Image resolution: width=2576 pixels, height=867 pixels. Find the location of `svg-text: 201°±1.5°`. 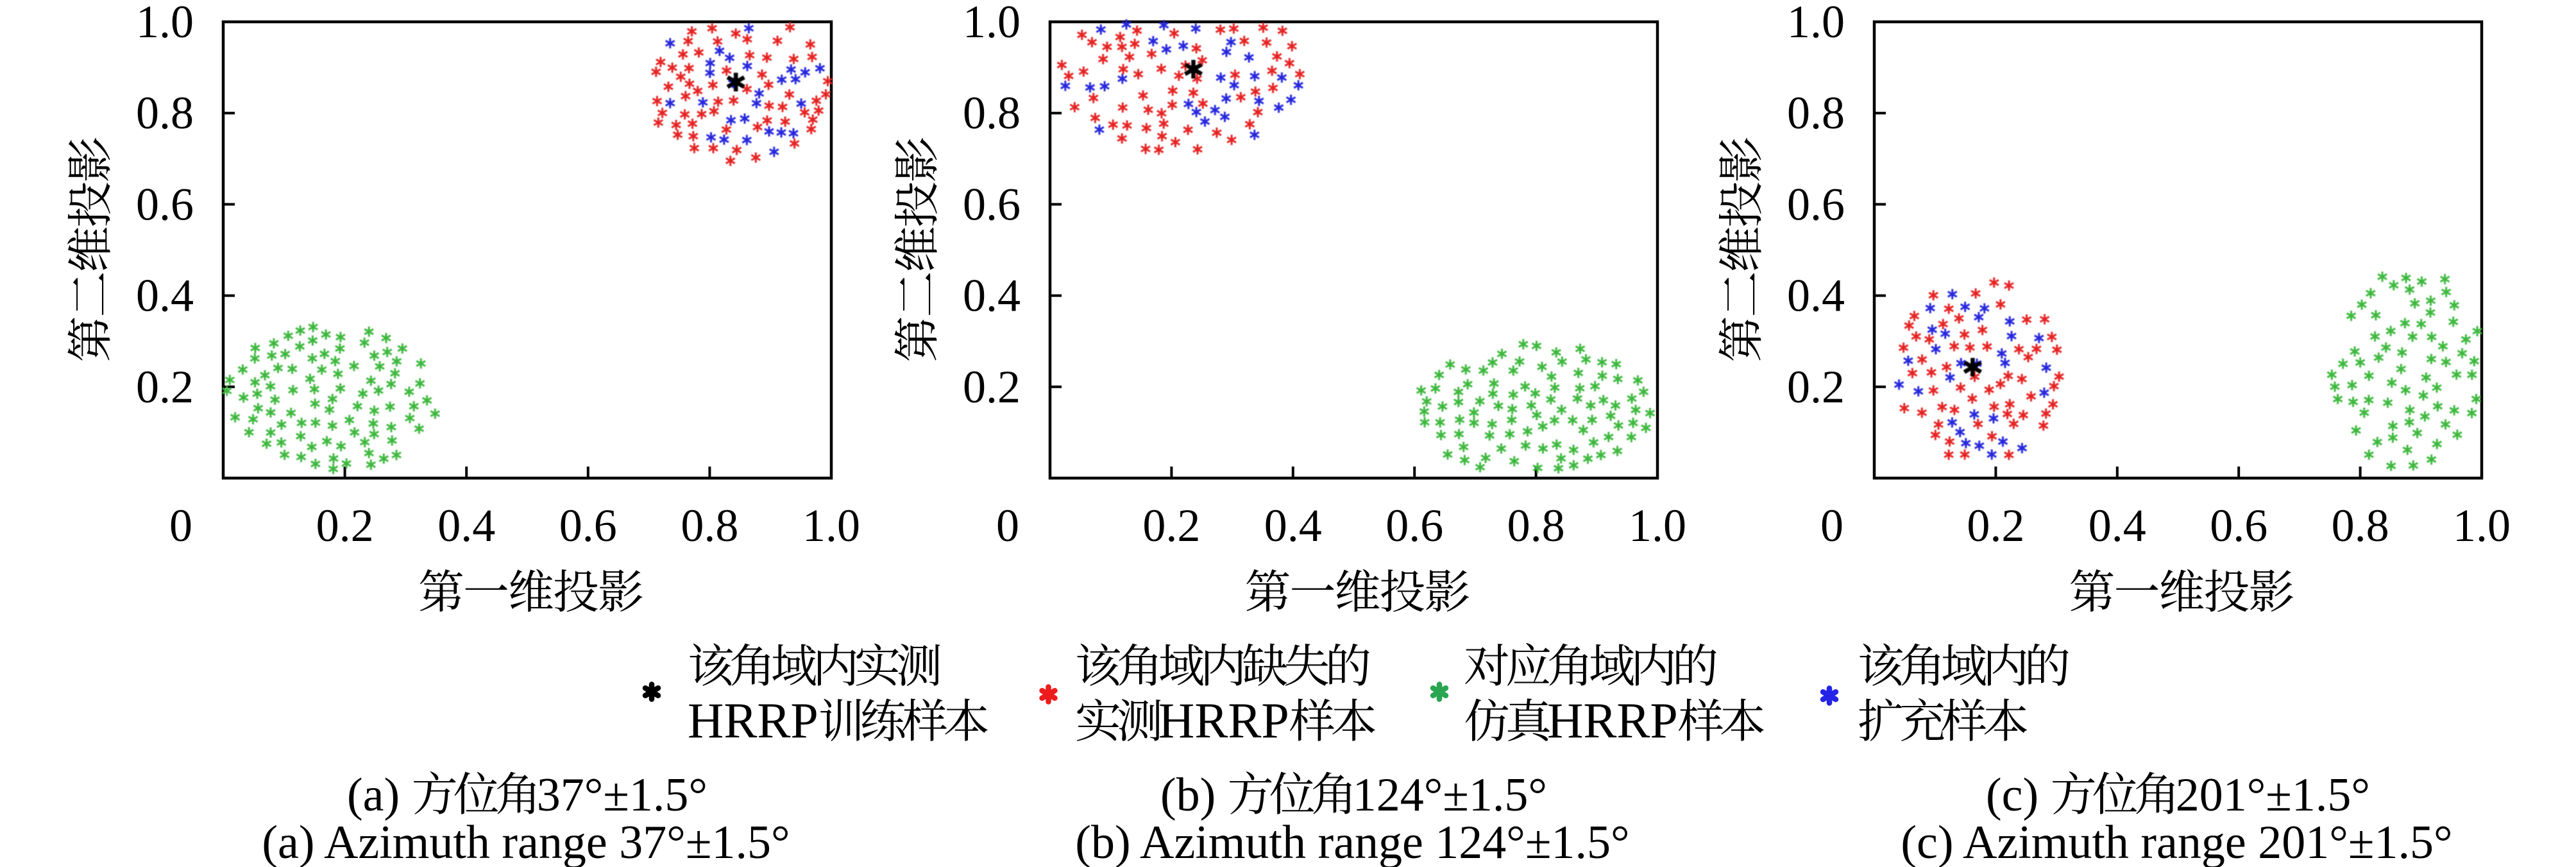

svg-text: 201°±1.5° is located at coordinates (2273, 795).